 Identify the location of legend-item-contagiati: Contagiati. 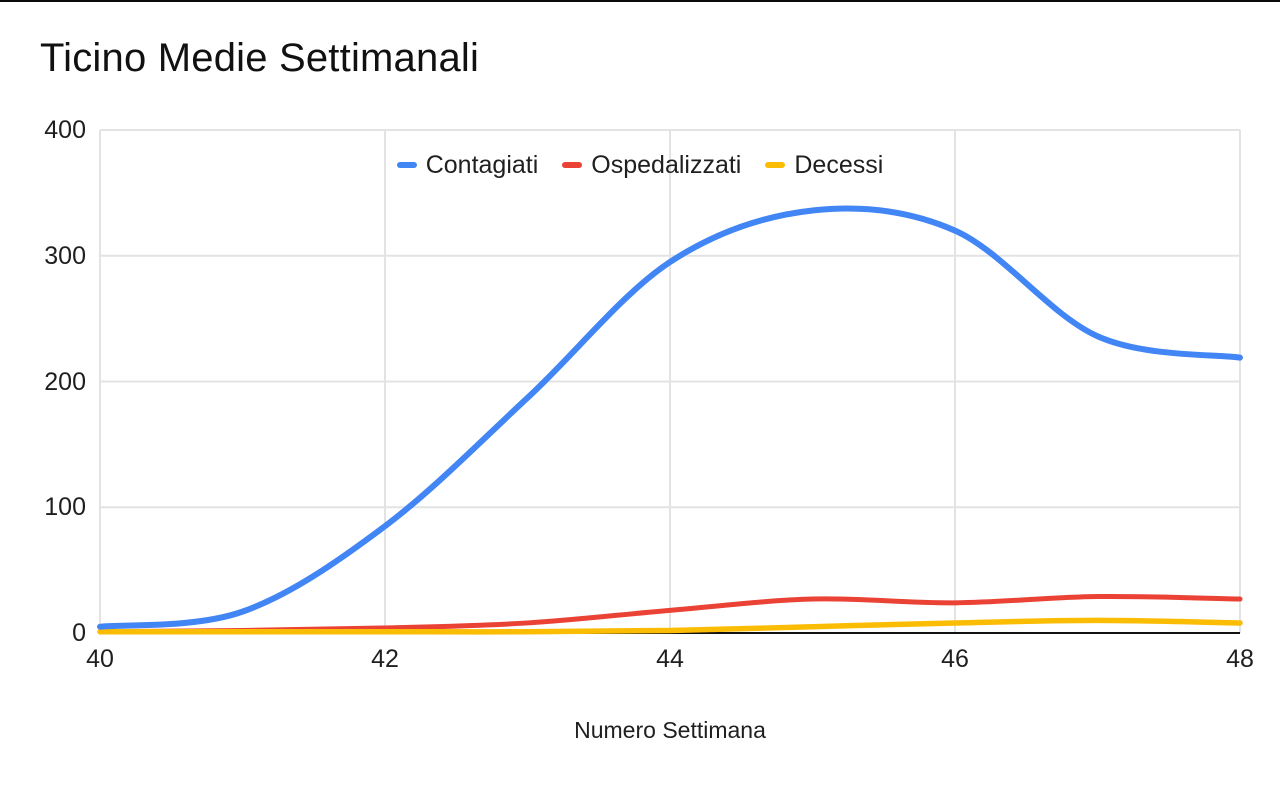
(467, 165).